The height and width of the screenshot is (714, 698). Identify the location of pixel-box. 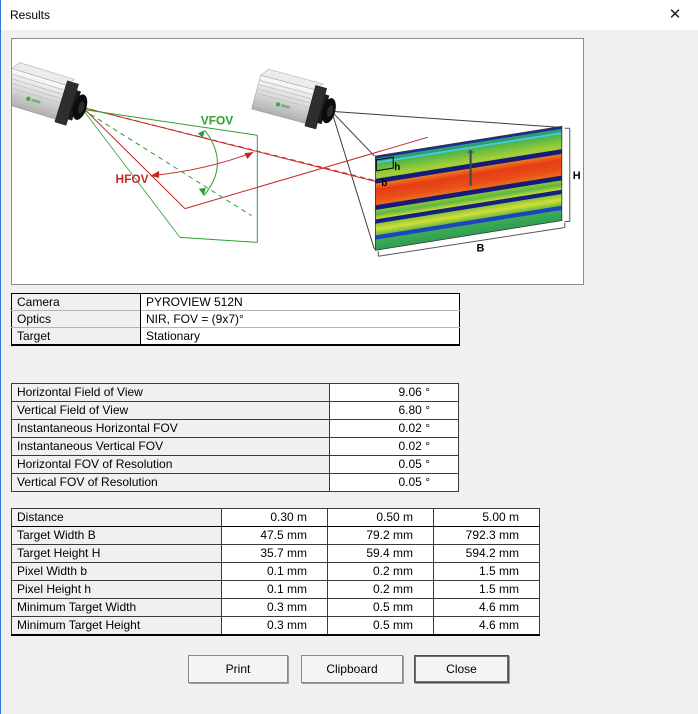
(384, 164).